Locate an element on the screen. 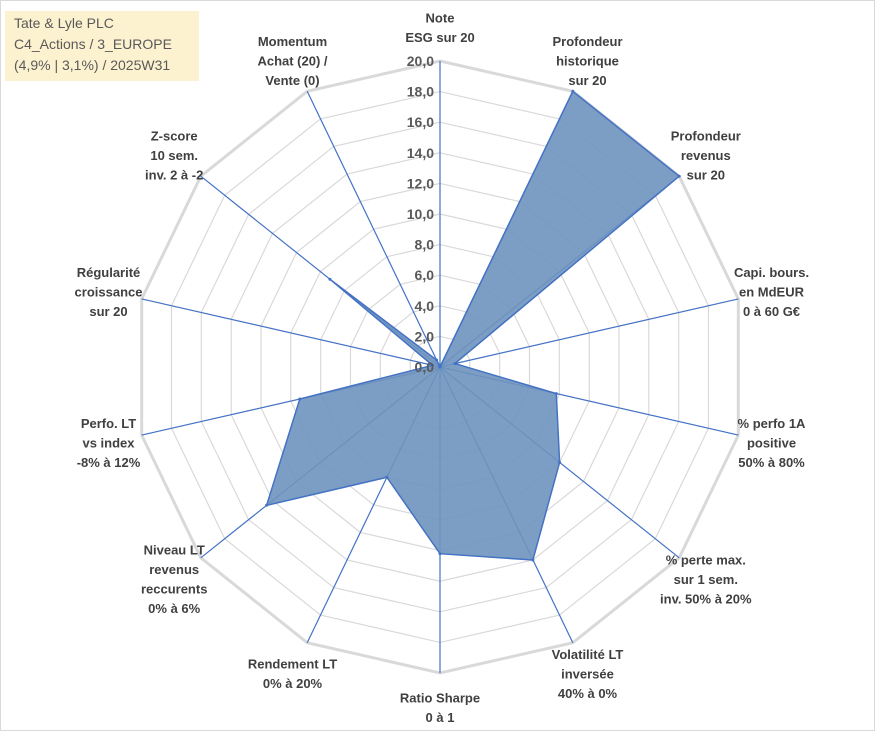  company-name: Tate & Lyle PLC is located at coordinates (64, 23).